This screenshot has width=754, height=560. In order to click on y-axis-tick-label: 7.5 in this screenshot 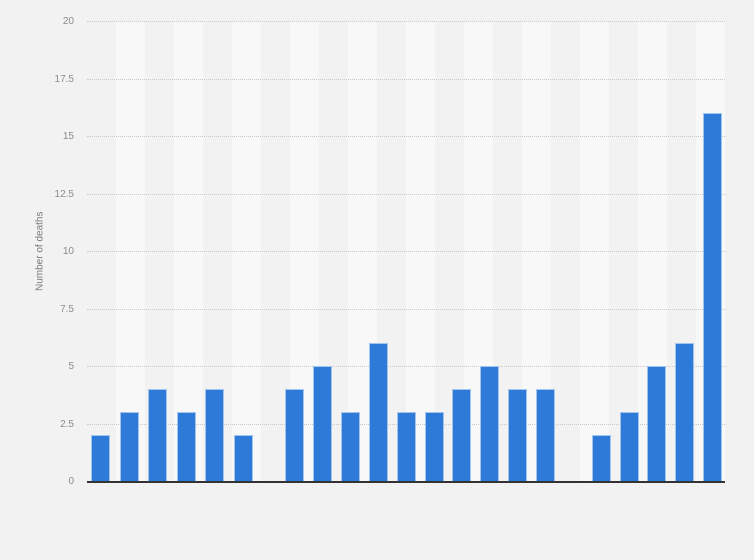, I will do `click(67, 309)`.